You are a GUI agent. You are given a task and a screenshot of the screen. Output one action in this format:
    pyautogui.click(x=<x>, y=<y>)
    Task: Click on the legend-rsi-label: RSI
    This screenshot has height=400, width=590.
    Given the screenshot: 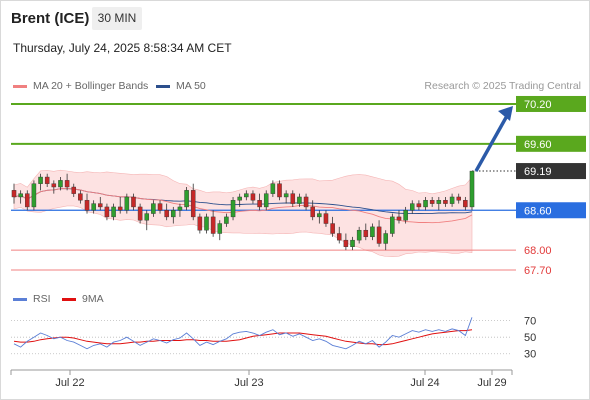 What is the action you would take?
    pyautogui.click(x=42, y=299)
    